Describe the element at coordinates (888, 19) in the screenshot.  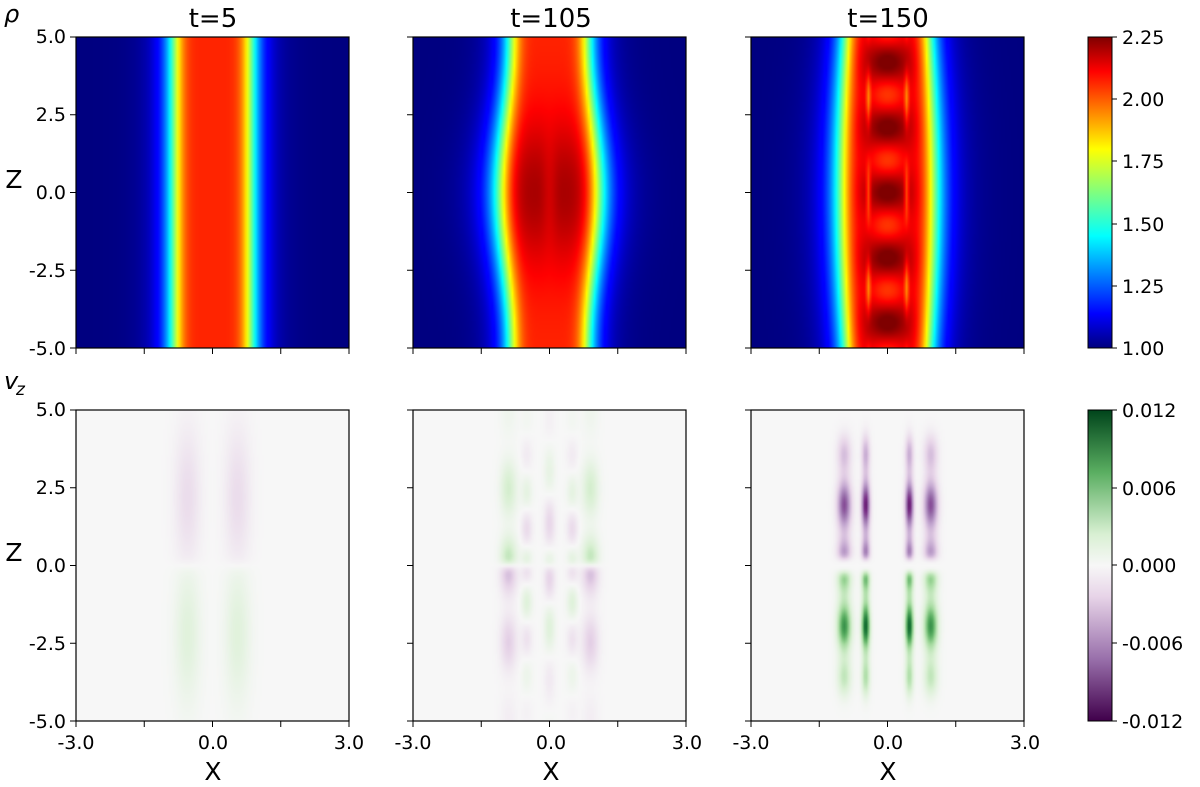
I see `panel-title-3: t=150` at that location.